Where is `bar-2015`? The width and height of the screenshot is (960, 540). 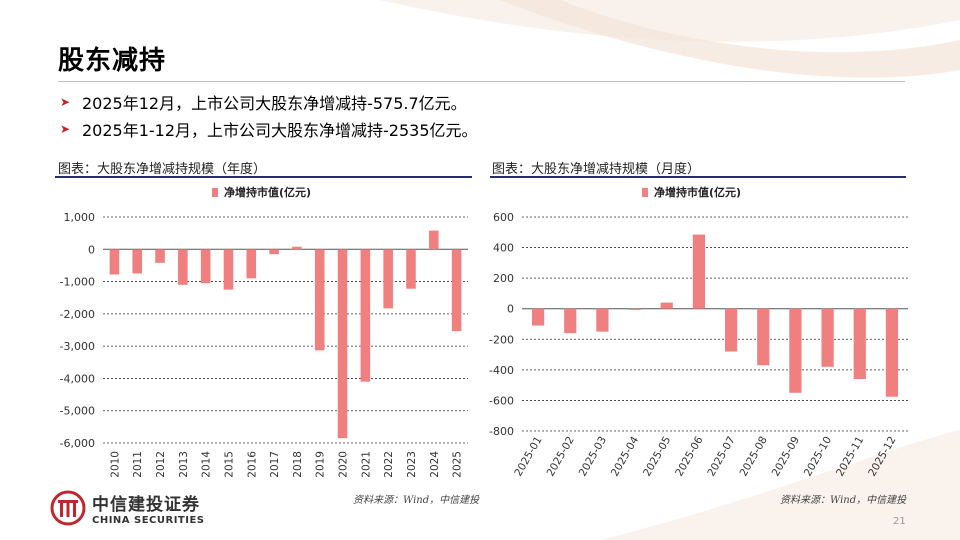 bar-2015 is located at coordinates (228, 269).